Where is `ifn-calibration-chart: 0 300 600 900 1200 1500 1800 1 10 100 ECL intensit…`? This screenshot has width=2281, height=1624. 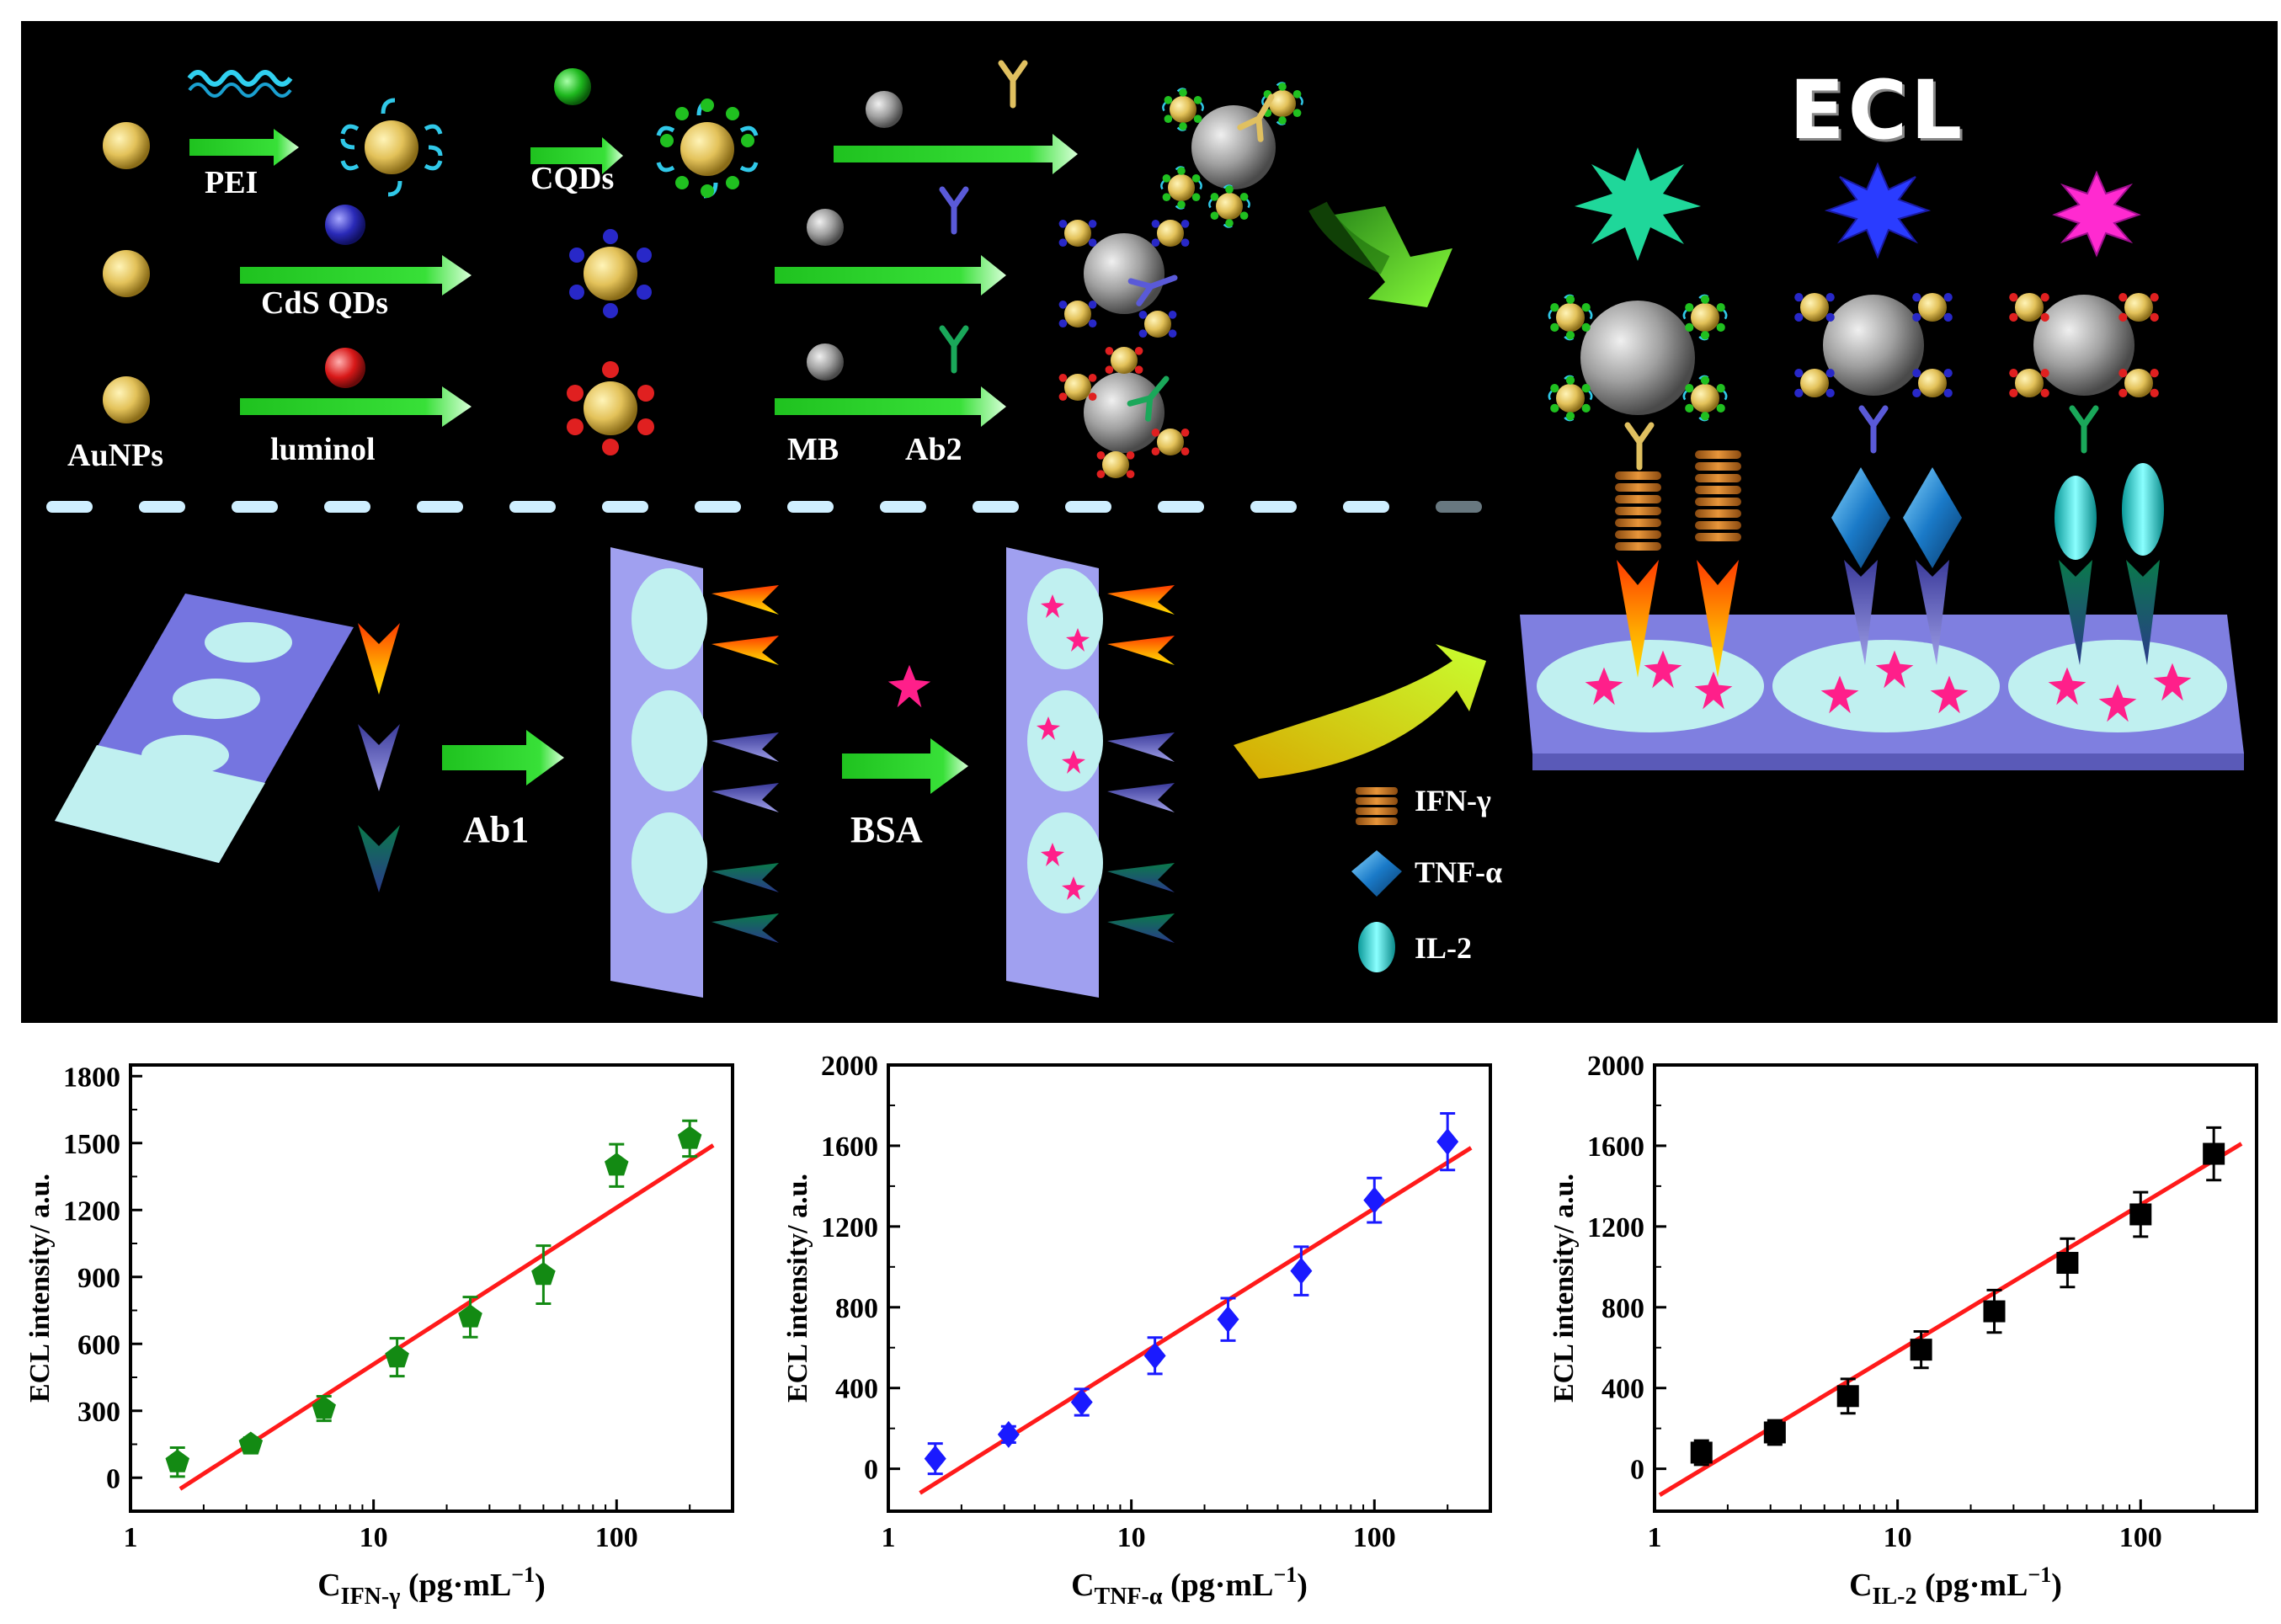 ifn-calibration-chart: 0 300 600 900 1200 1500 1800 1 10 100 ECL intensit… is located at coordinates (379, 1330).